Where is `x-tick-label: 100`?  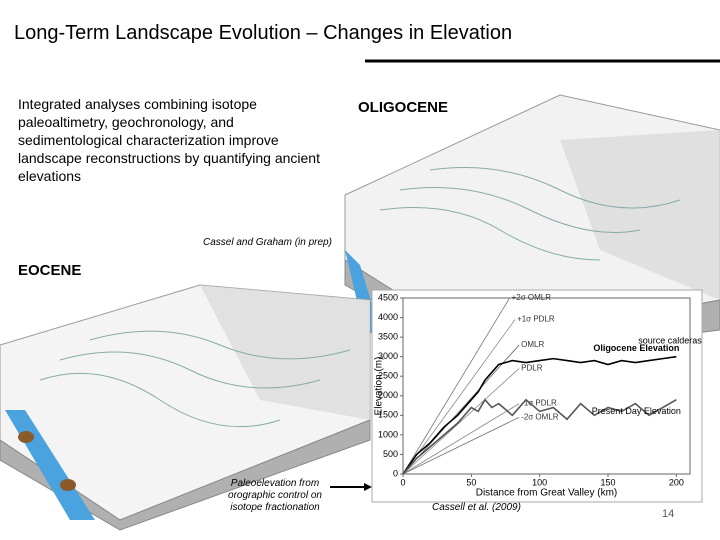 x-tick-label: 100 is located at coordinates (539, 482).